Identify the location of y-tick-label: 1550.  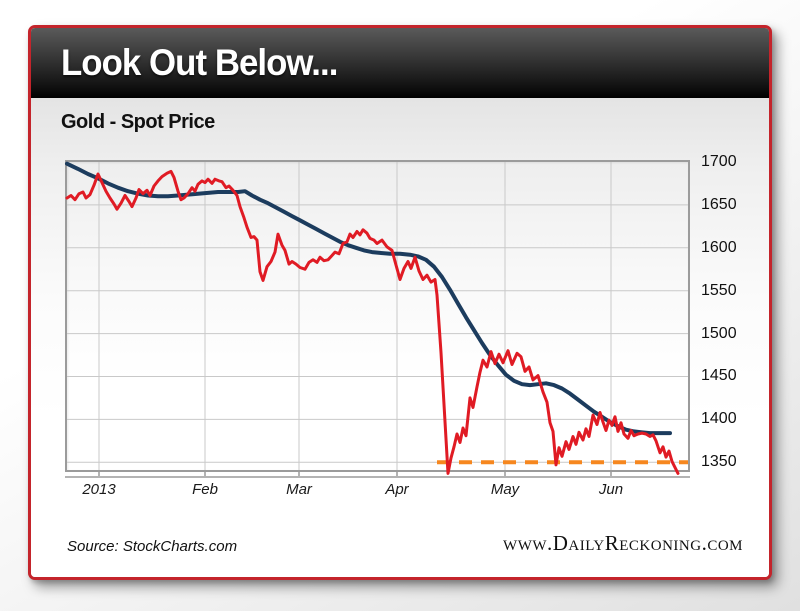
(719, 290).